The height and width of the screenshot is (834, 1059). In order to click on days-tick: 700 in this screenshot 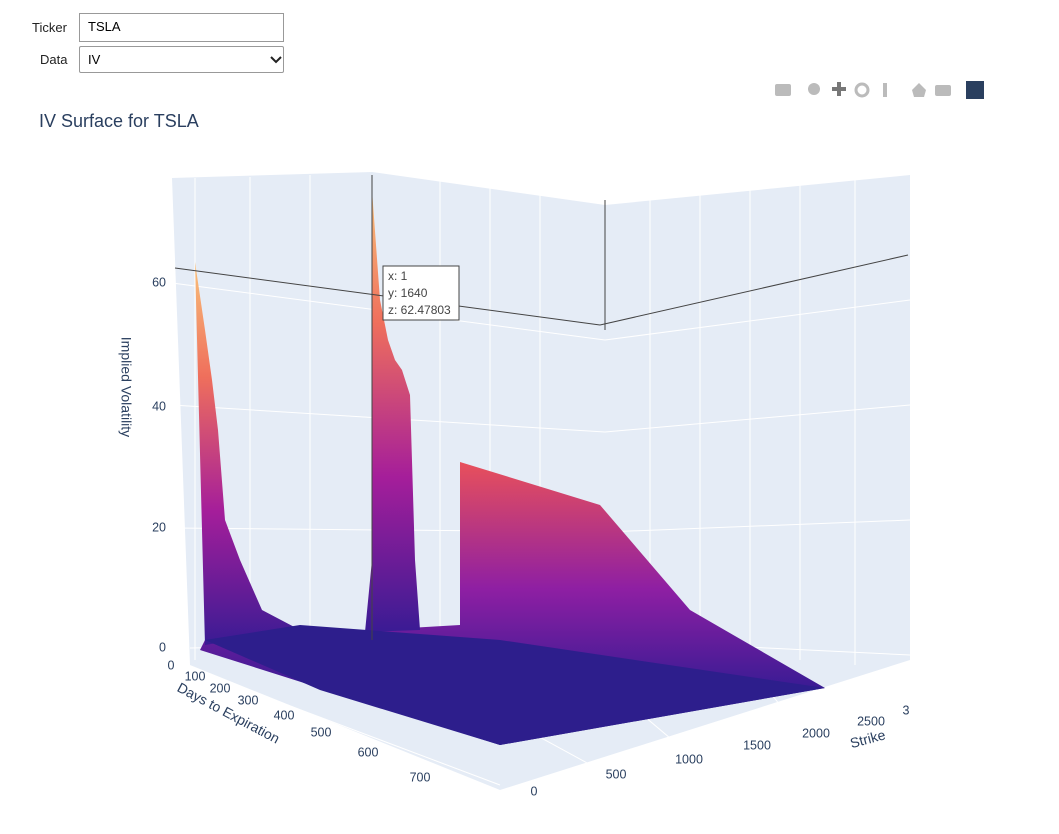, I will do `click(420, 777)`.